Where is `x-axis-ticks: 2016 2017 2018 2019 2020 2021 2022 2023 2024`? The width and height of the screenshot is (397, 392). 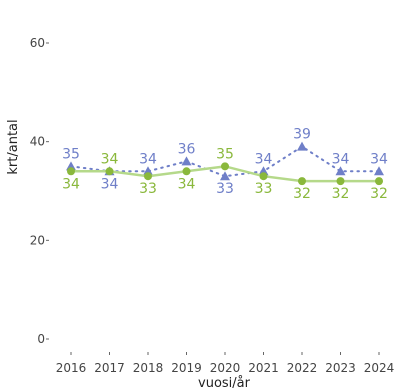 x-axis-ticks: 2016 2017 2018 2019 2020 2021 2022 2023 2024 is located at coordinates (225, 363).